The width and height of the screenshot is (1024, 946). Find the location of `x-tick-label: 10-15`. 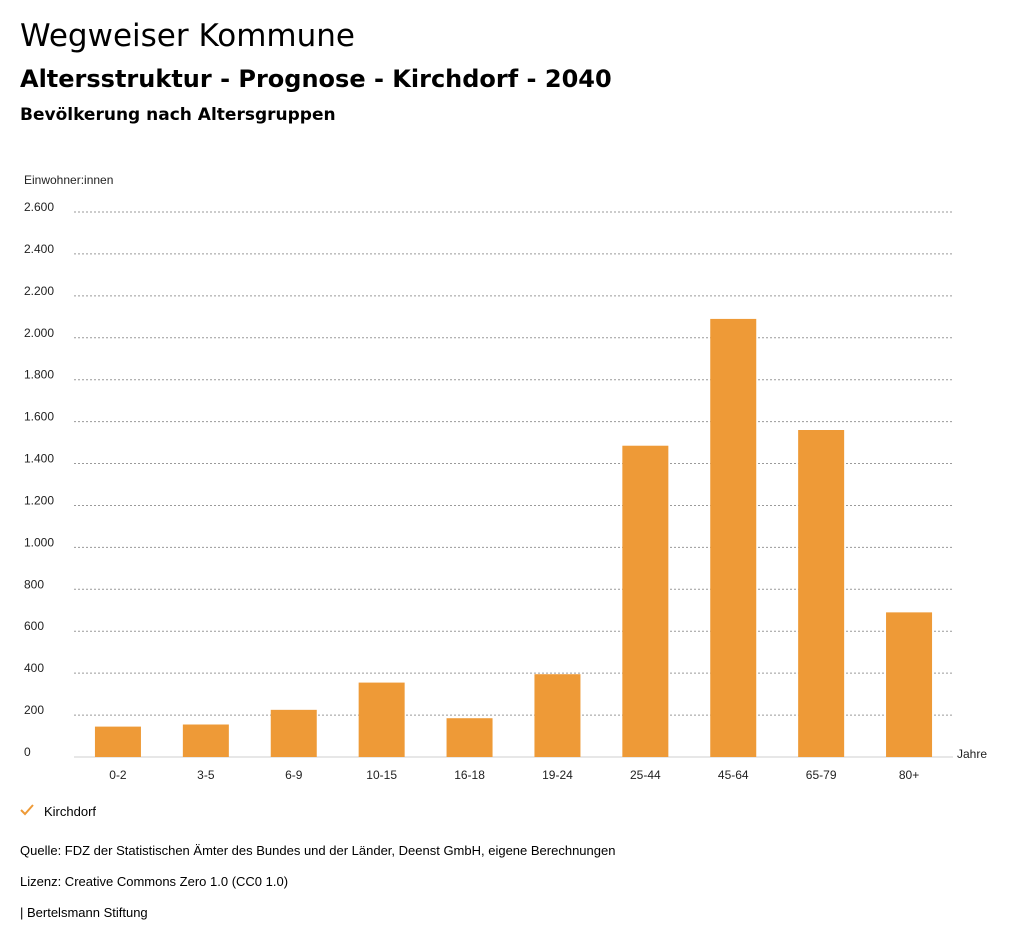

x-tick-label: 10-15 is located at coordinates (381, 775).